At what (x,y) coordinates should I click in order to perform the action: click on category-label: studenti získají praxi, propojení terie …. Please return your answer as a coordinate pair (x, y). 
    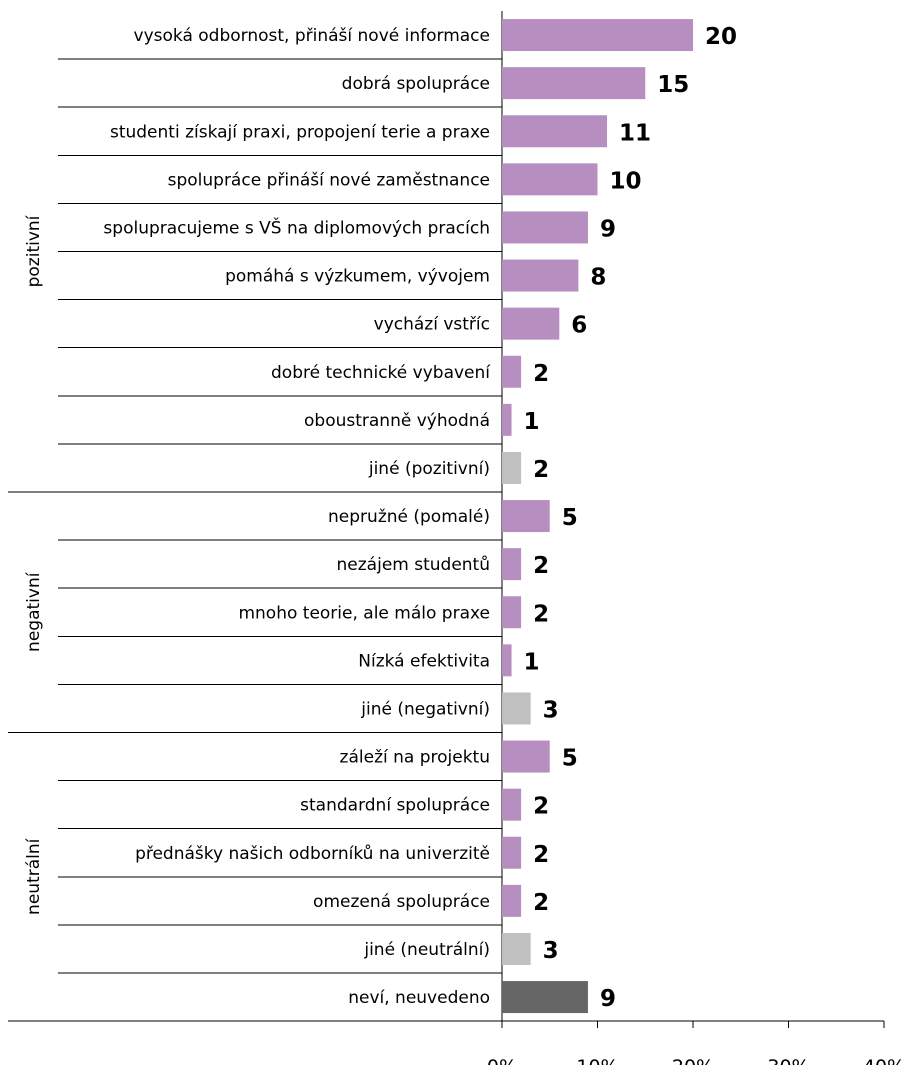
    Looking at the image, I should click on (300, 132).